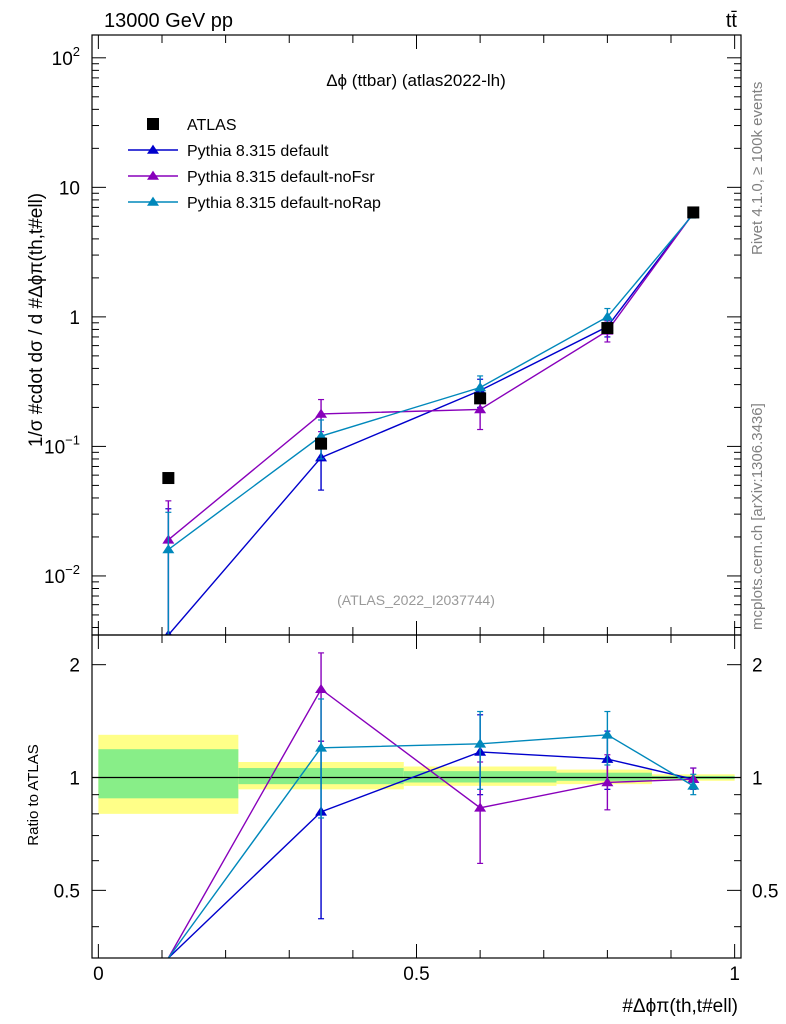  I want to click on legend-label: Pythia 8.315 default, so click(258, 151).